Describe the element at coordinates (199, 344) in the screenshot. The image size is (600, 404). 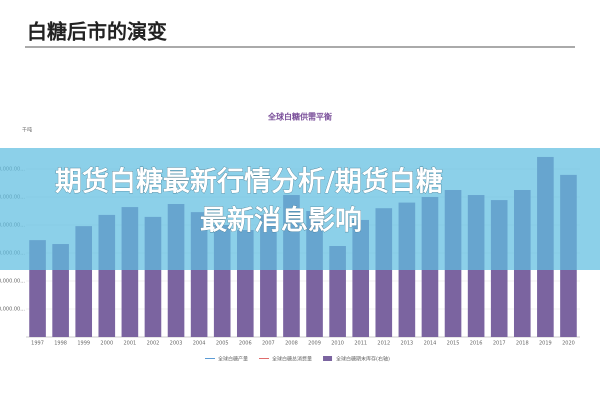
I see `x-tick-label: 2004` at that location.